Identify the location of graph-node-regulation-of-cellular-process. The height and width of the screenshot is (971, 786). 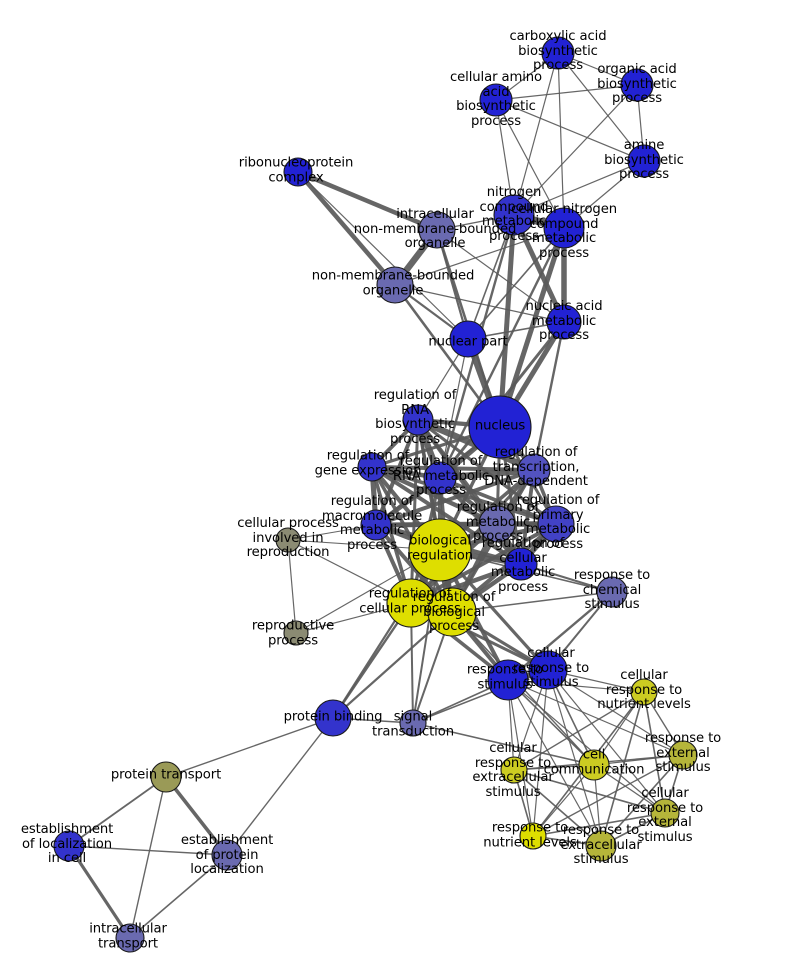
(411, 603).